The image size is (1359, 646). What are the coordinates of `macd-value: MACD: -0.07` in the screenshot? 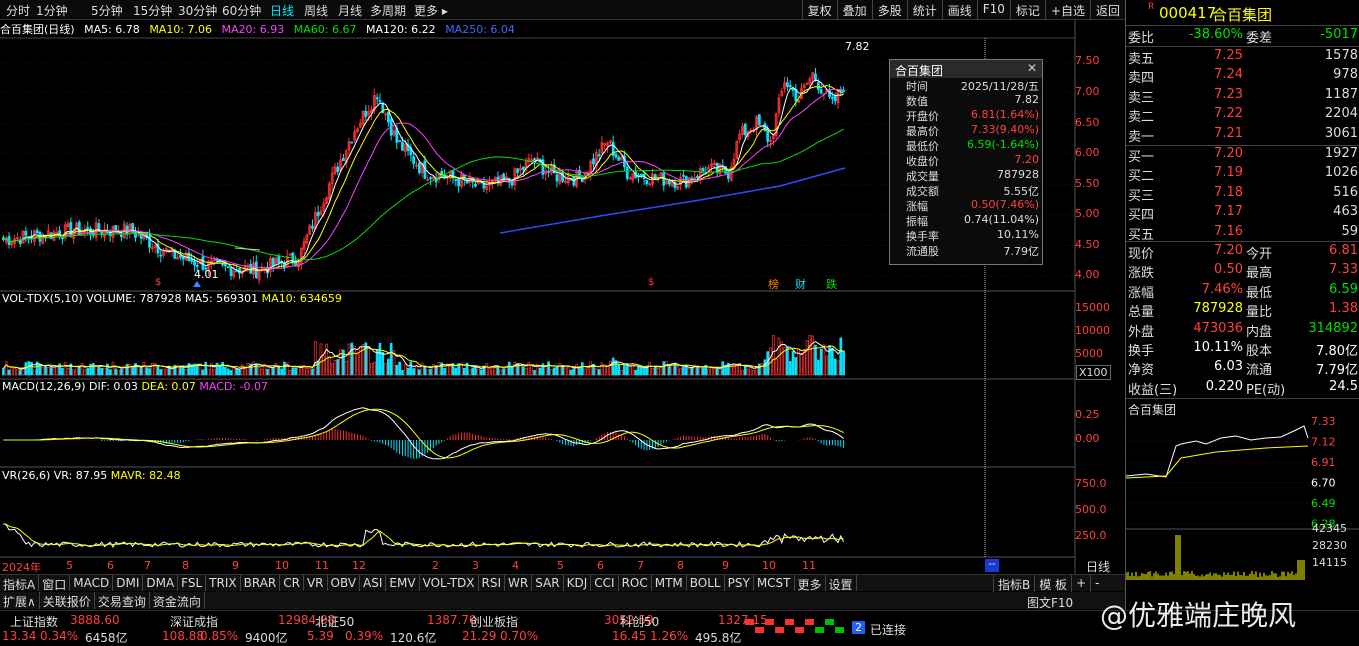 It's located at (233, 386).